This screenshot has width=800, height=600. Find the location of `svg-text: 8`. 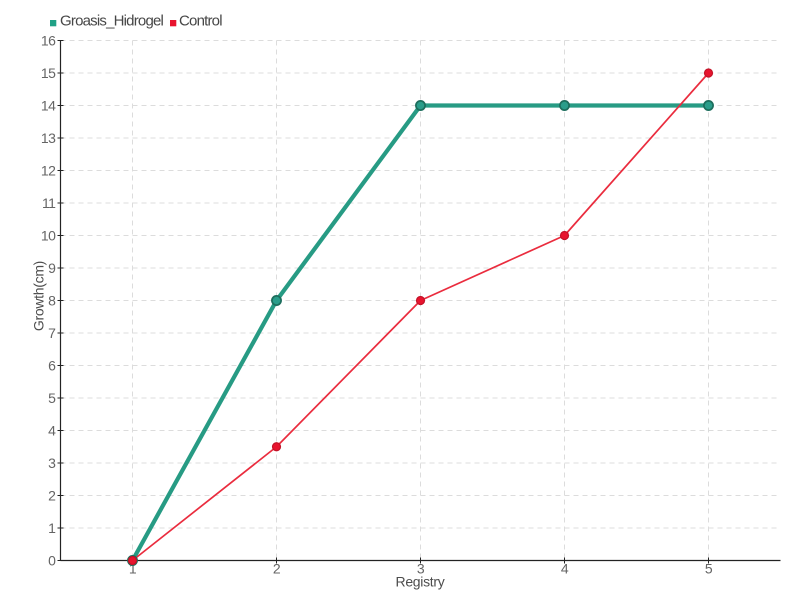

svg-text: 8 is located at coordinates (52, 301).